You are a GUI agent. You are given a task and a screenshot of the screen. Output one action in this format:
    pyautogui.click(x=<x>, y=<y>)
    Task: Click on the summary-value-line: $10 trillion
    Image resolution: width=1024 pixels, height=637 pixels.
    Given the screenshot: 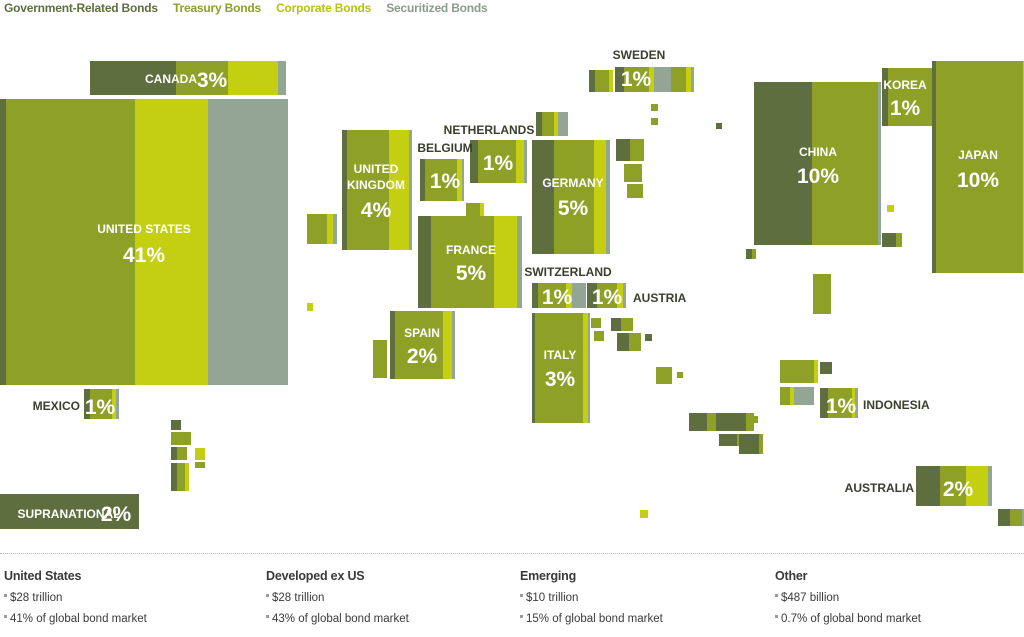 What is the action you would take?
    pyautogui.click(x=591, y=598)
    